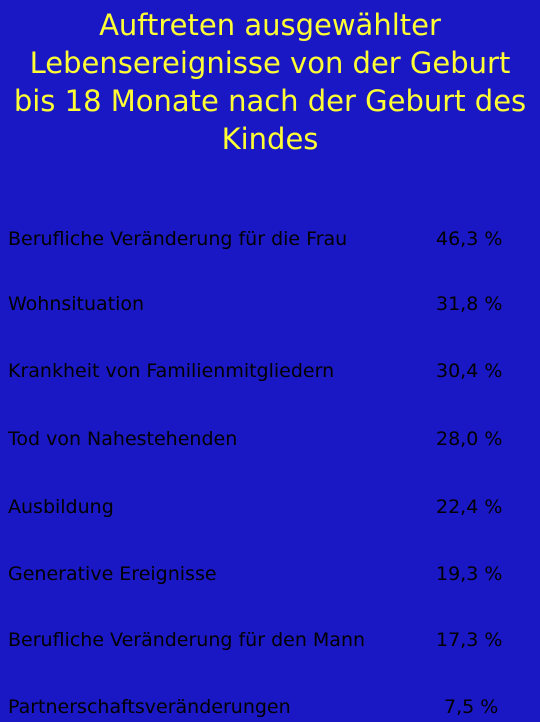  Describe the element at coordinates (471, 707) in the screenshot. I see `event-percentage: 7,5 %` at that location.